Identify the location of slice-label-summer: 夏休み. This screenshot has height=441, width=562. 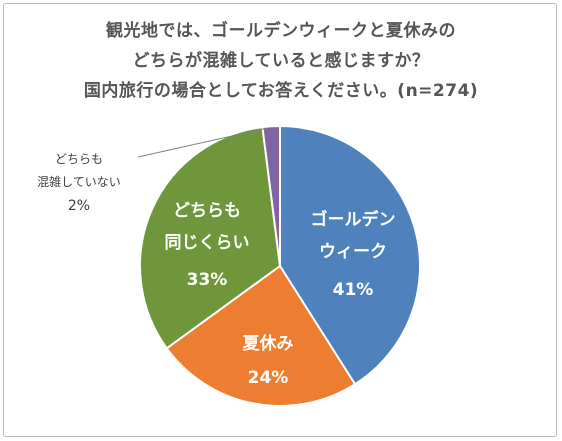
(268, 343).